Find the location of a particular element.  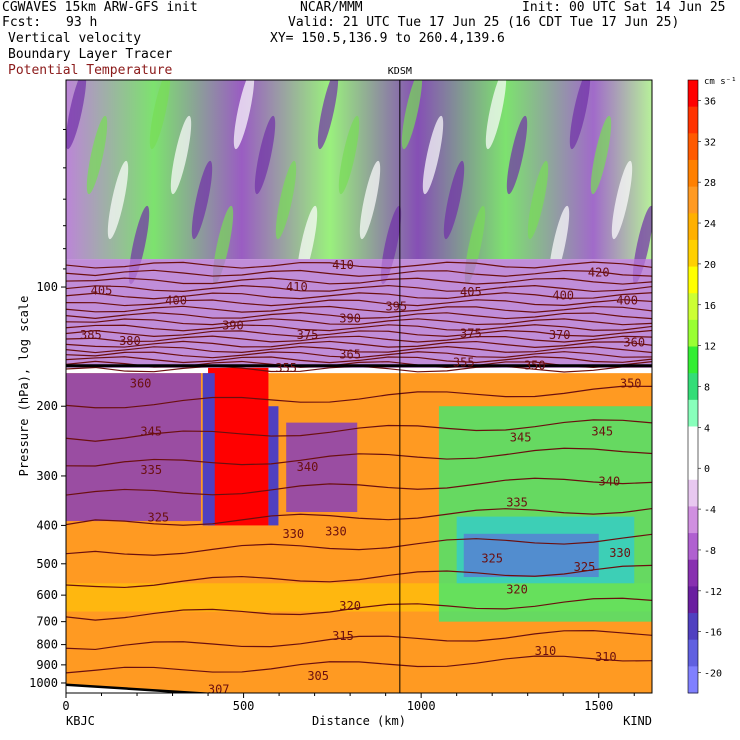

field-potential-temperature: Potential Temperature is located at coordinates (90, 70).